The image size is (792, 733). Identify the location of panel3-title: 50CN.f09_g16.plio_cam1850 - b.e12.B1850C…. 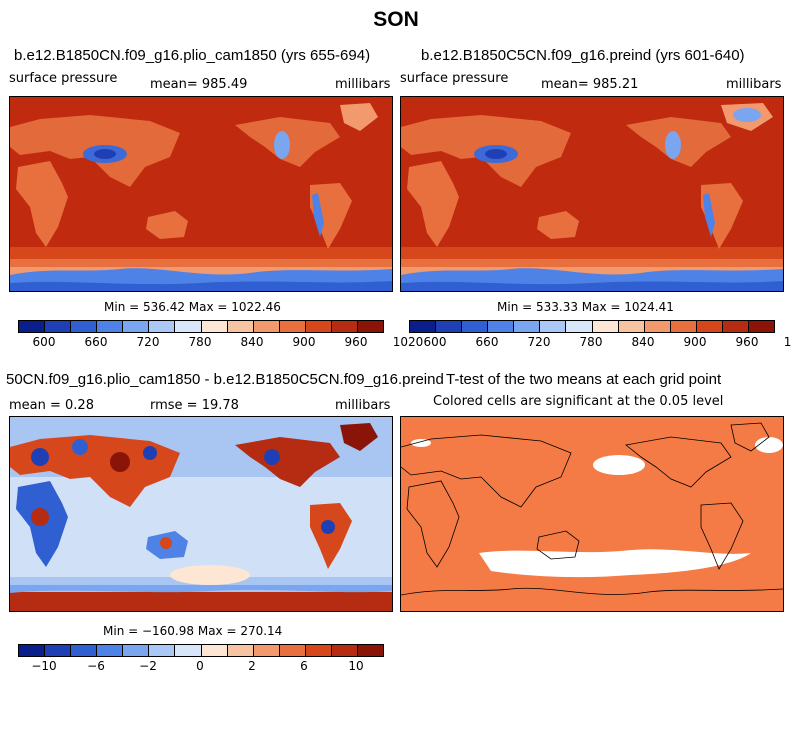
(225, 379).